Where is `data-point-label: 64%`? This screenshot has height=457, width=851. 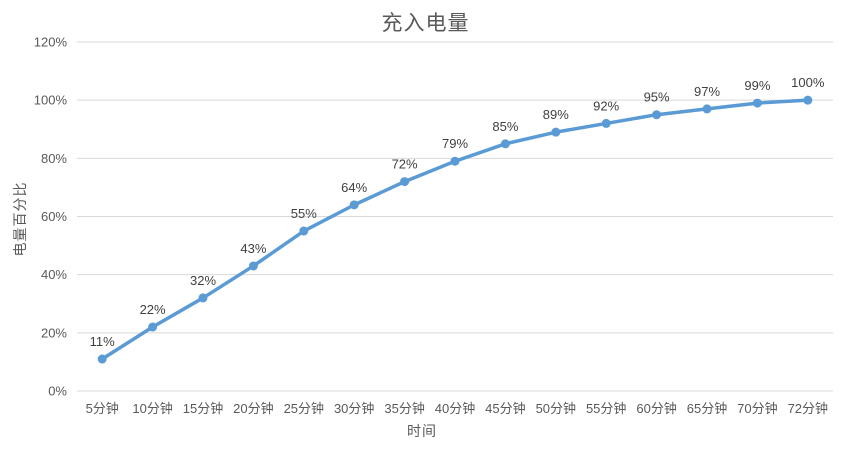
data-point-label: 64% is located at coordinates (354, 187).